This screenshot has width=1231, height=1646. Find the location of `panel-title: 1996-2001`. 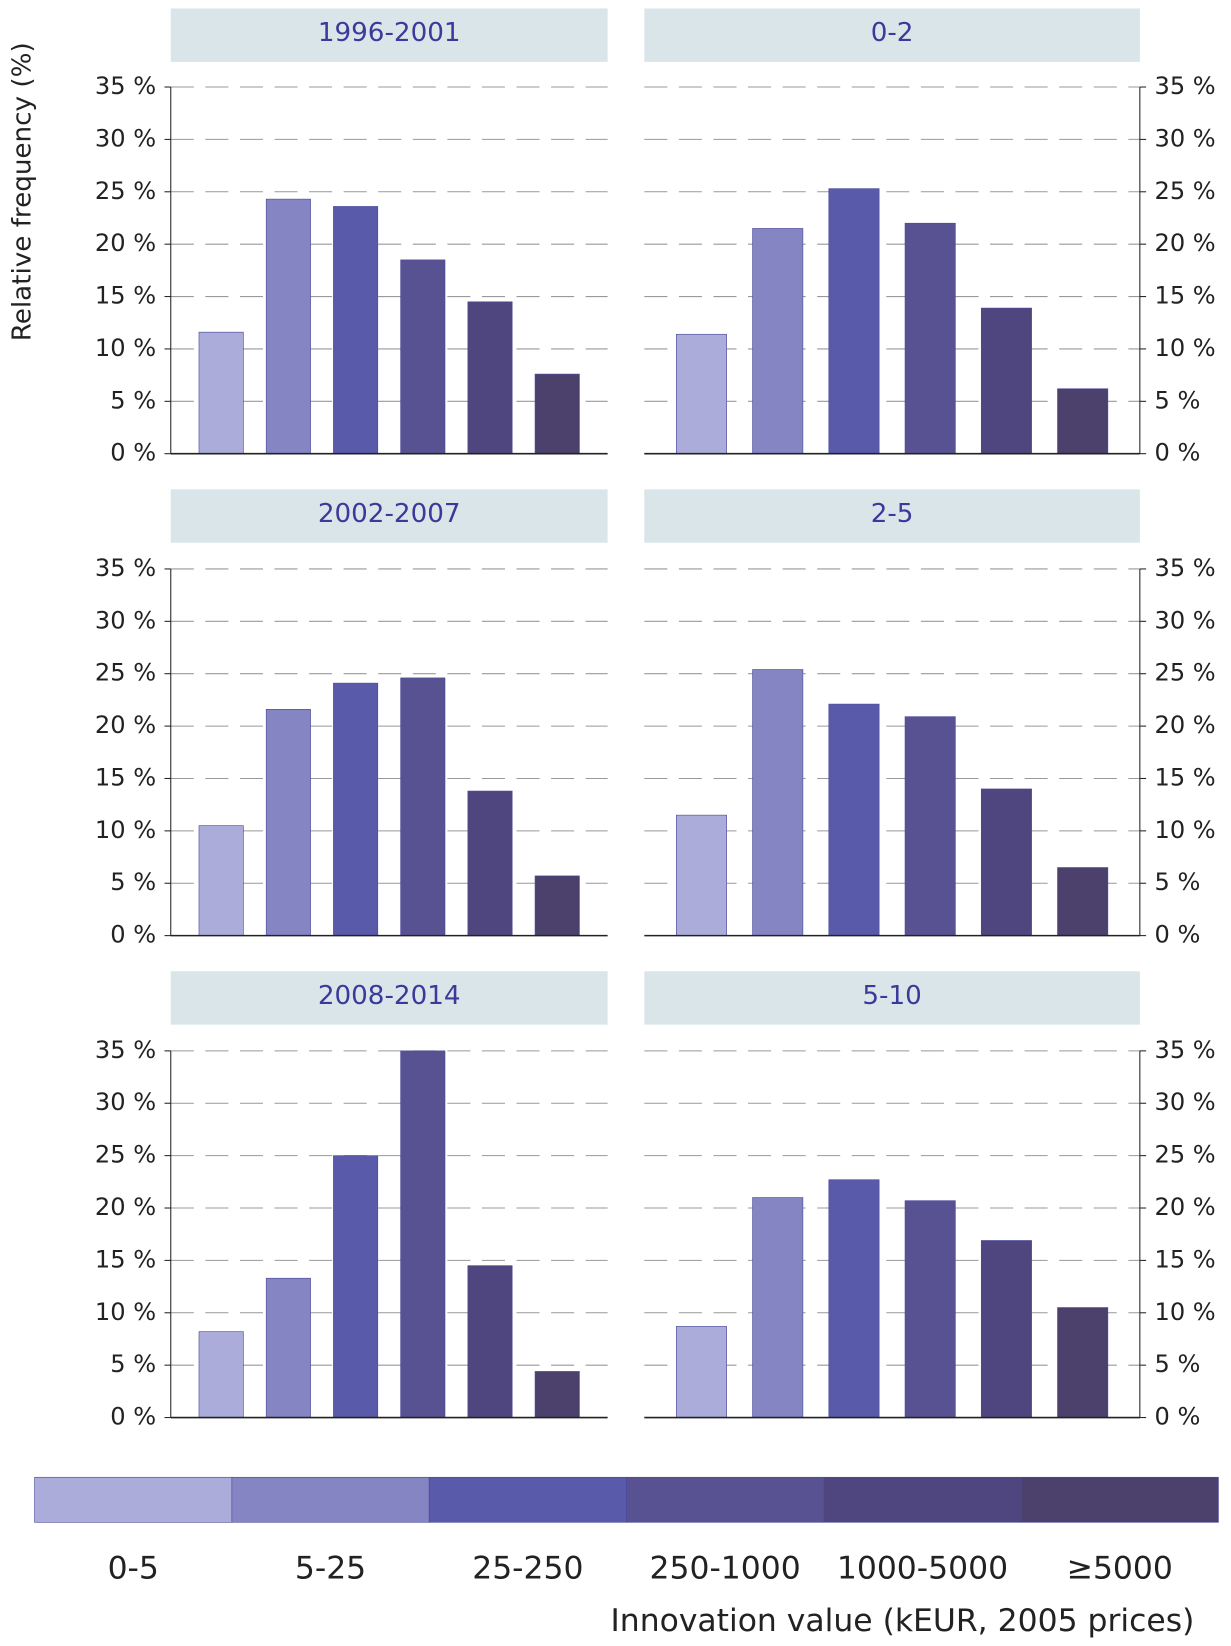

panel-title: 1996-2001 is located at coordinates (389, 33).